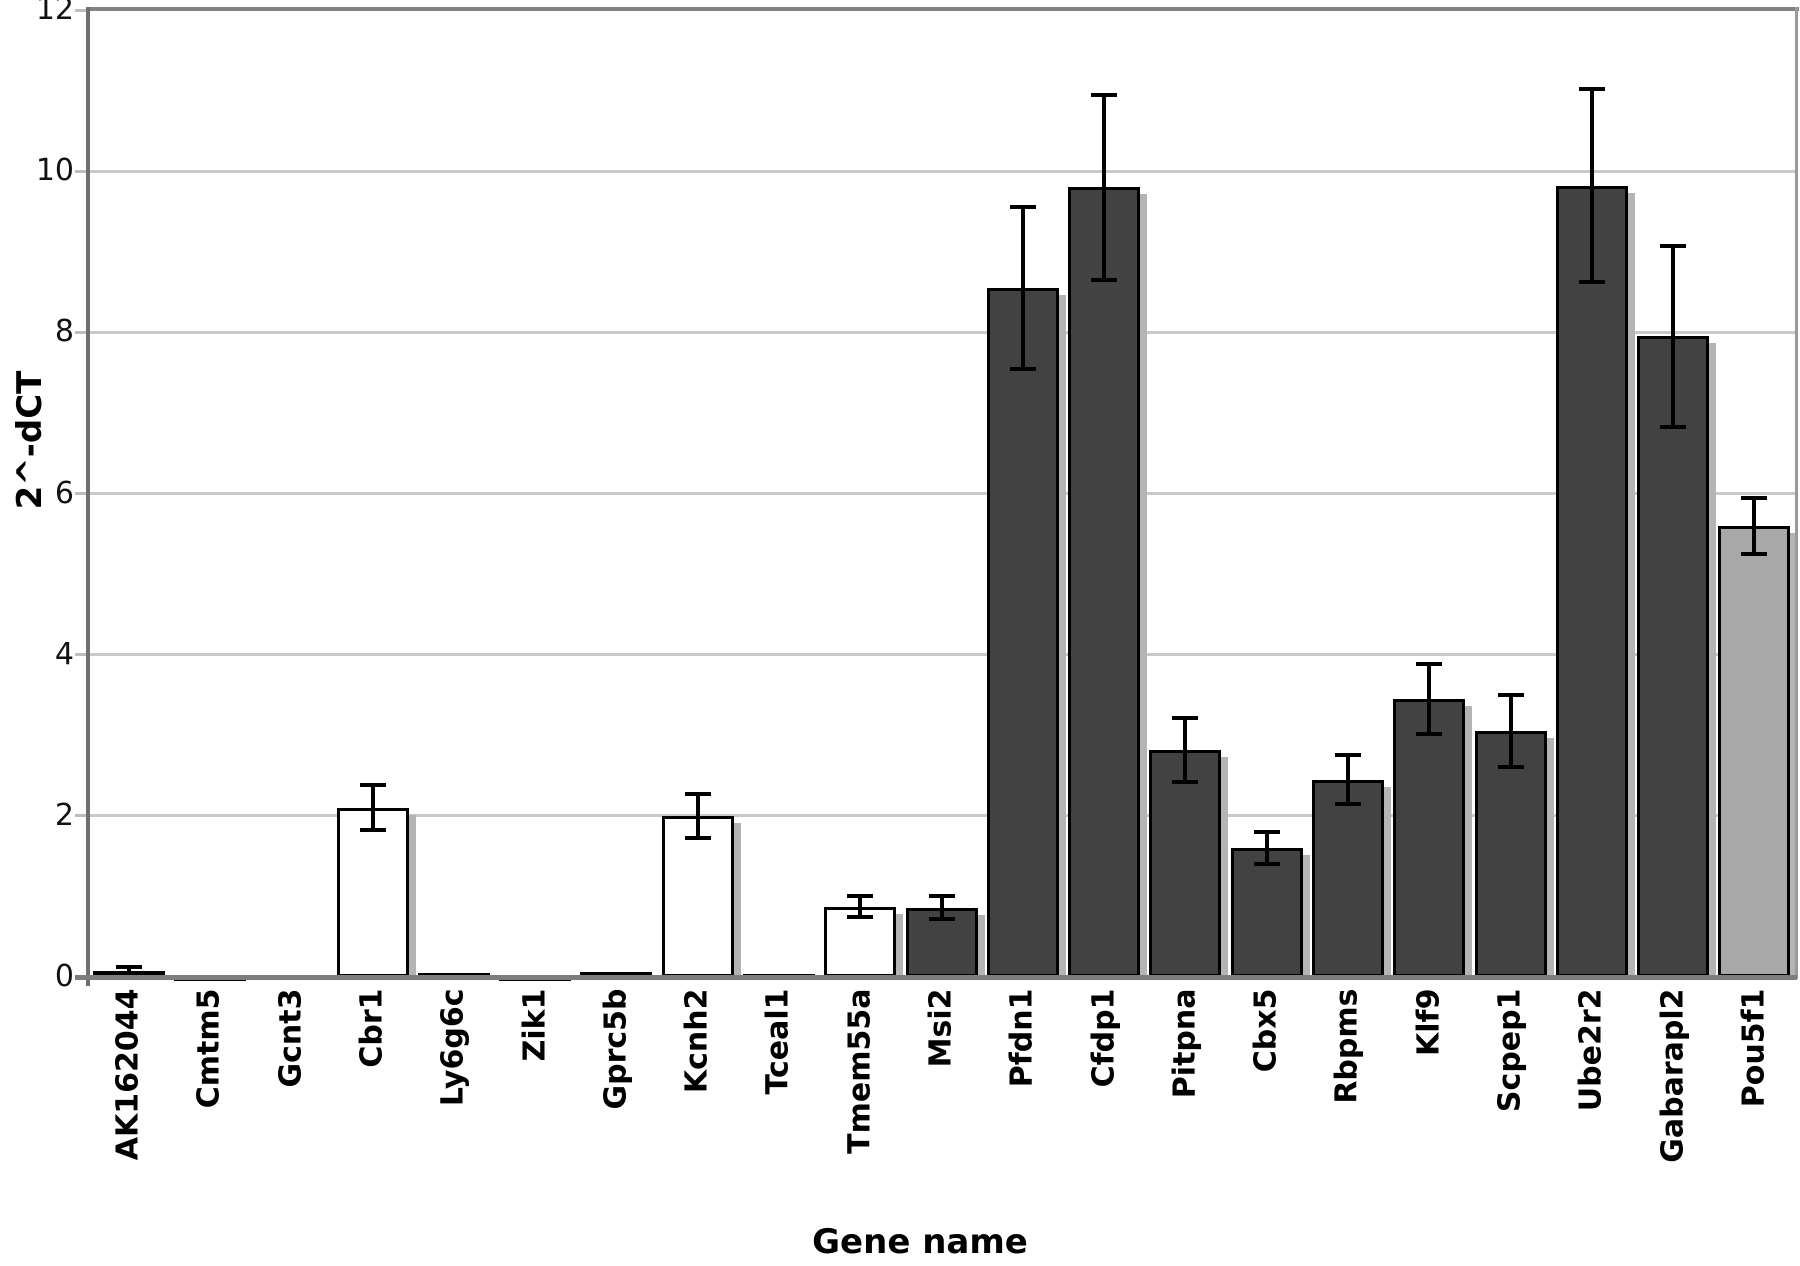  Describe the element at coordinates (1185, 1043) in the screenshot. I see `x-tick-label-Pitpna: Pitpna` at that location.